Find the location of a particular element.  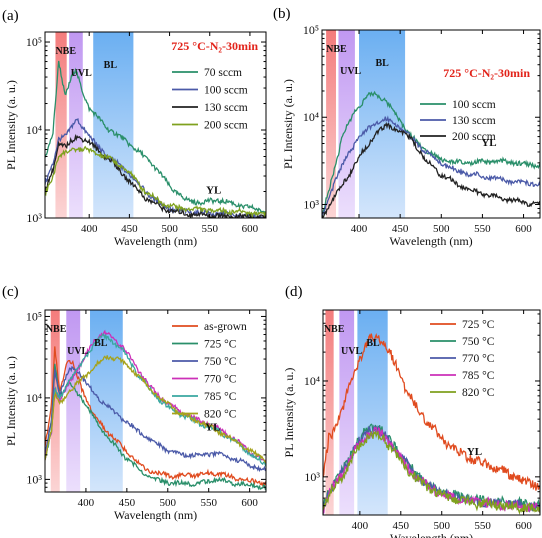

panel-label-a: (a) is located at coordinates (10, 16).